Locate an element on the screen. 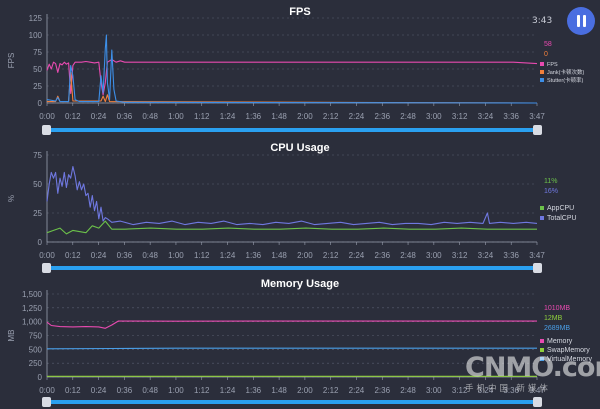  watermark-subtitle: 手机中国 新媒体 is located at coordinates (508, 388).